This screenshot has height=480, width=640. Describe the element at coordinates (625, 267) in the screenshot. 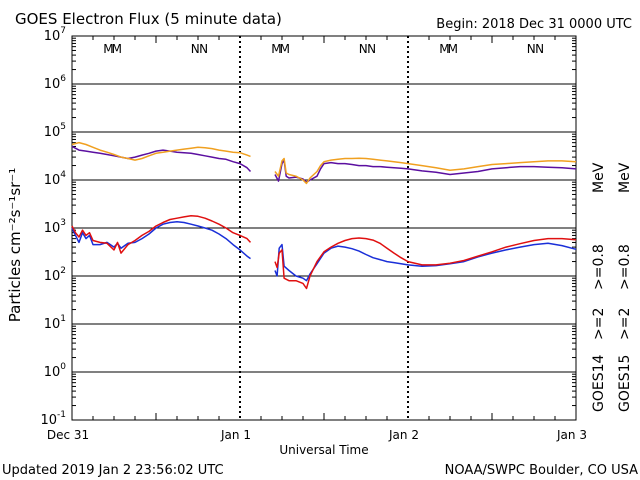

I see `legend-goes15-ge08: >=0.8` at that location.